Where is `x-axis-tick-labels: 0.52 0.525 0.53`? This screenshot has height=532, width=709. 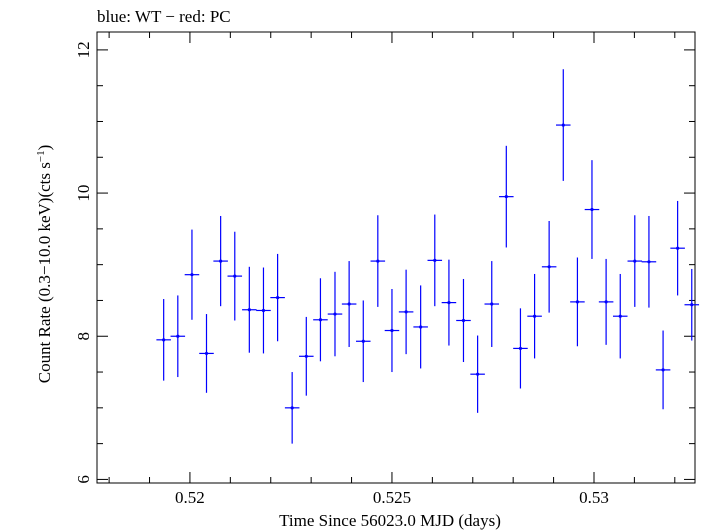 x-axis-tick-labels: 0.52 0.525 0.53 is located at coordinates (392, 497).